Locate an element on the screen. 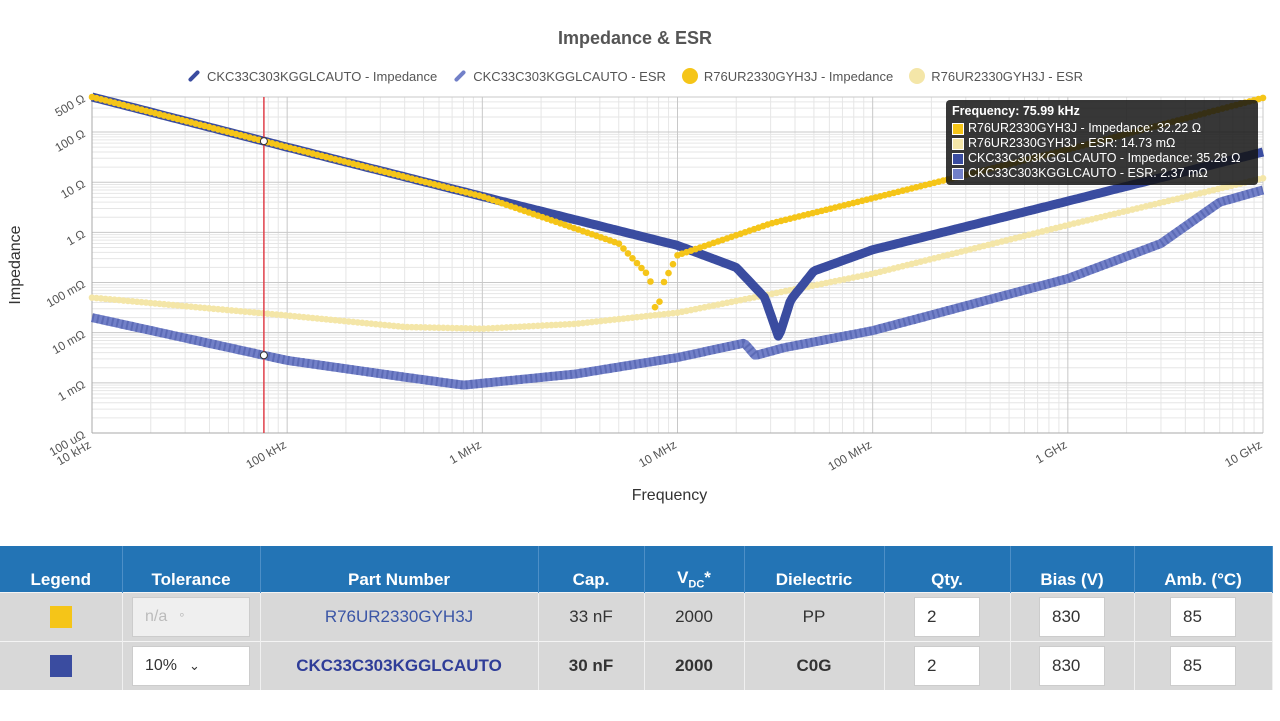 The width and height of the screenshot is (1280, 721). header-cap: Cap. is located at coordinates (591, 569).